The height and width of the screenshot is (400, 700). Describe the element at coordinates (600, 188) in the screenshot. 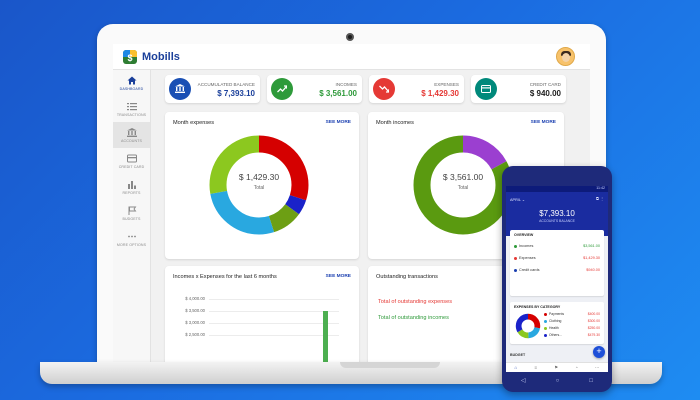

I see `phone-clock: 11:42` at that location.